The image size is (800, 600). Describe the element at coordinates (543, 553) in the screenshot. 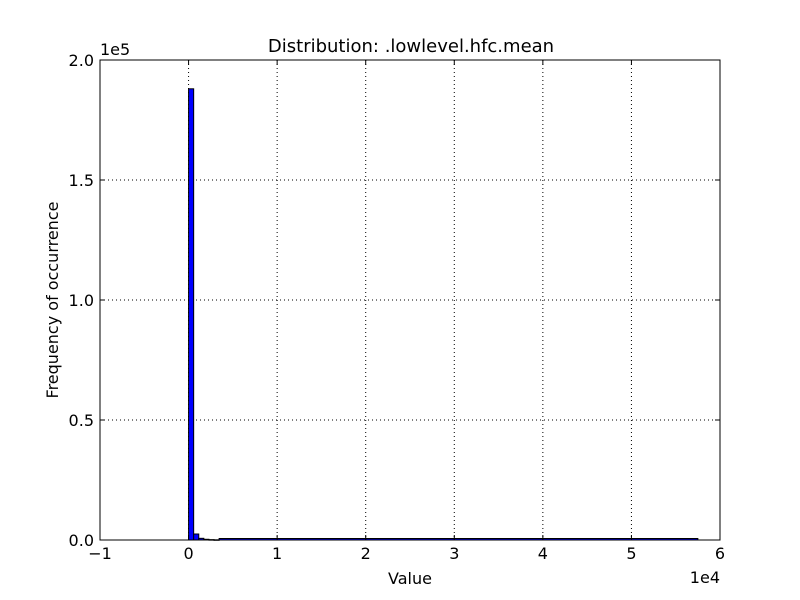

I see `x-tick-label: 4` at that location.